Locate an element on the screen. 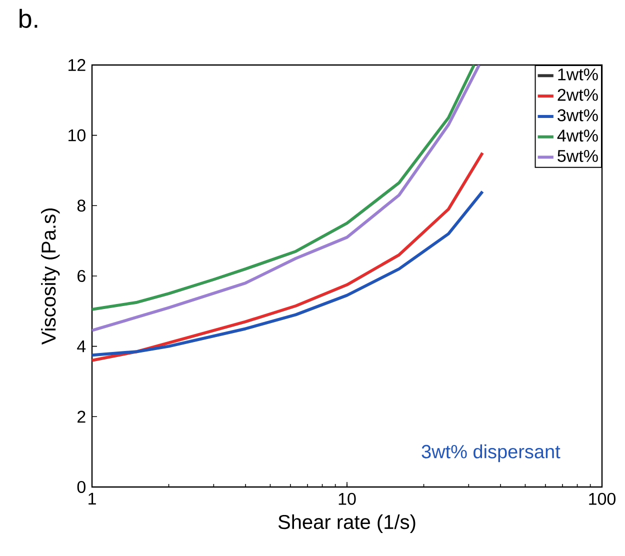 Image resolution: width=625 pixels, height=556 pixels. y-tick-label: 0 is located at coordinates (81, 487).